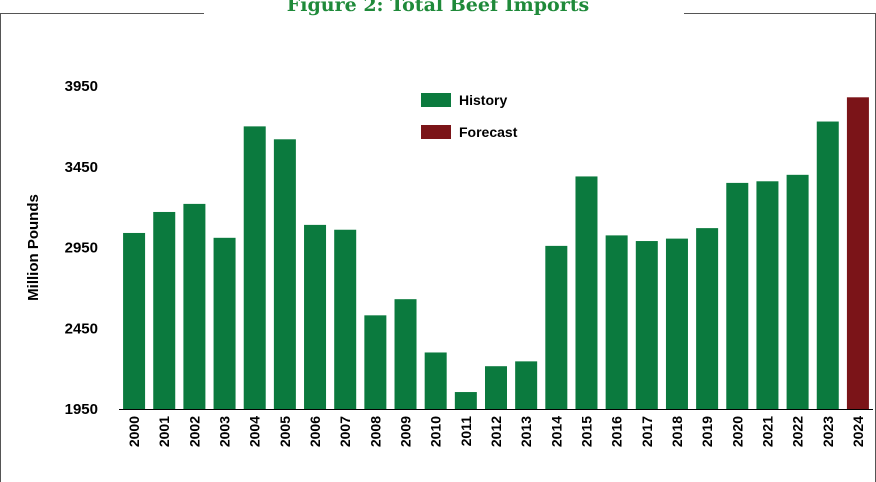  Describe the element at coordinates (134, 320) in the screenshot. I see `bar-history-2000` at that location.